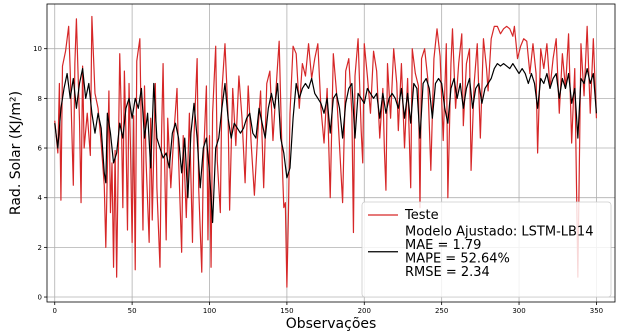  Describe the element at coordinates (55, 311) in the screenshot. I see `x-tick-label: 0` at that location.